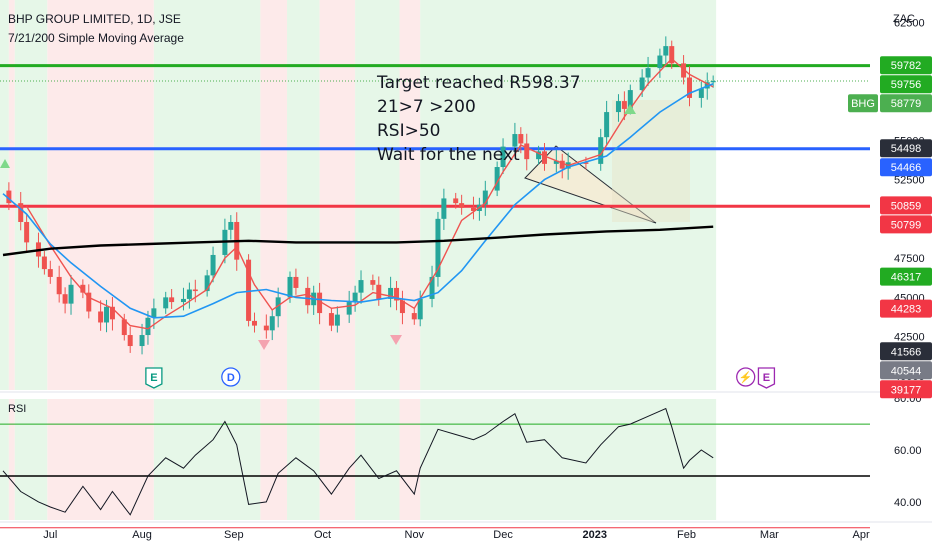  What do you see at coordinates (908, 503) in the screenshot?
I see `rsi-tick-label: 40.00` at bounding box center [908, 503].